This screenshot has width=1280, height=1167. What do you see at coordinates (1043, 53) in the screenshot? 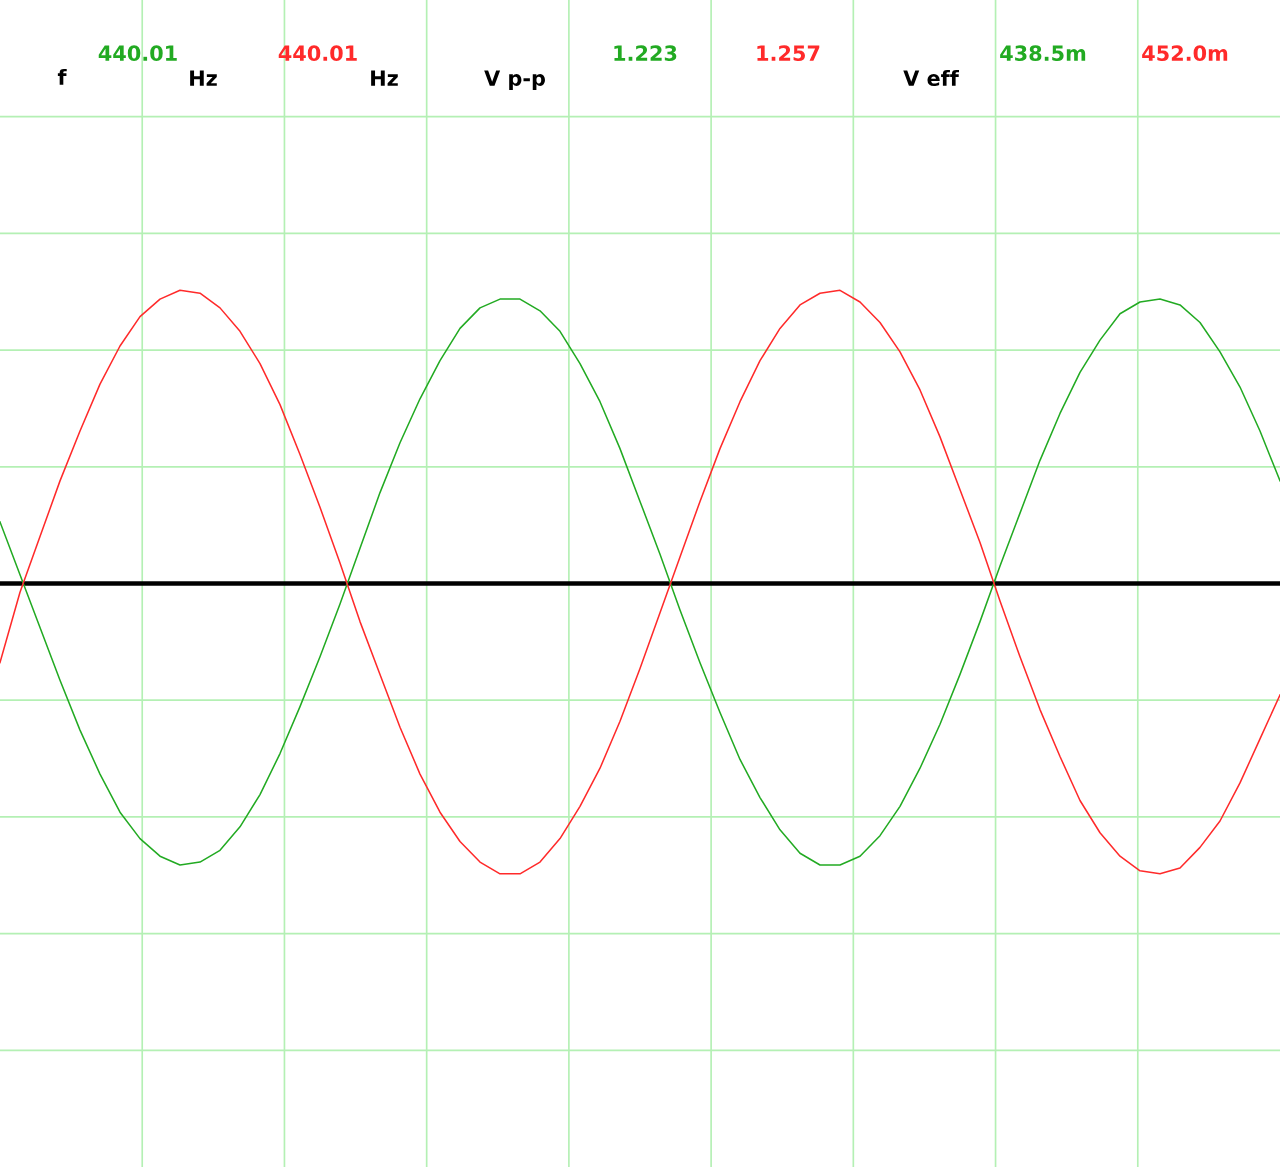
I see `text: 438.5m` at bounding box center [1043, 53].